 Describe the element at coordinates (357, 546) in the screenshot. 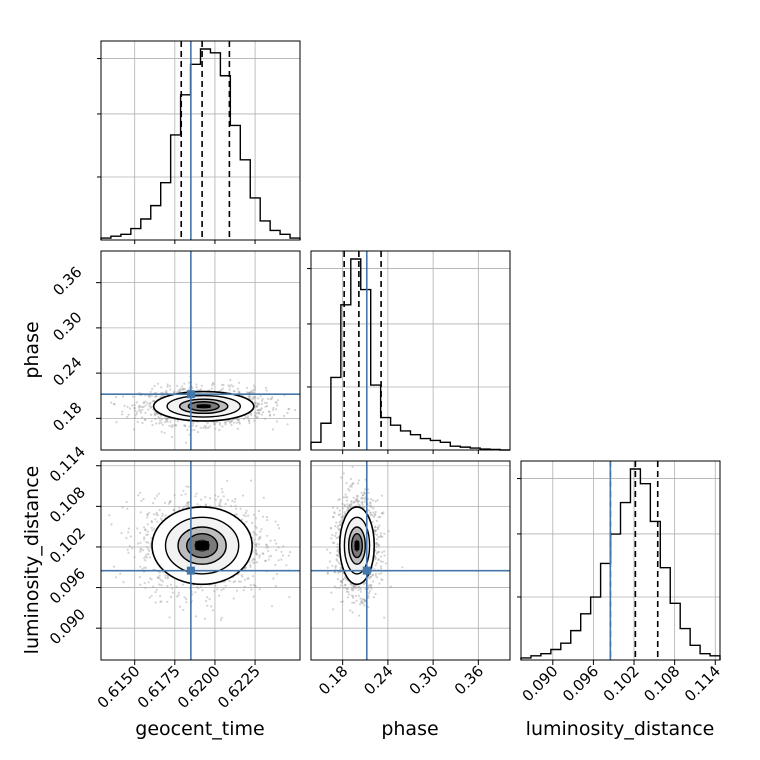

I see `density-peak` at that location.